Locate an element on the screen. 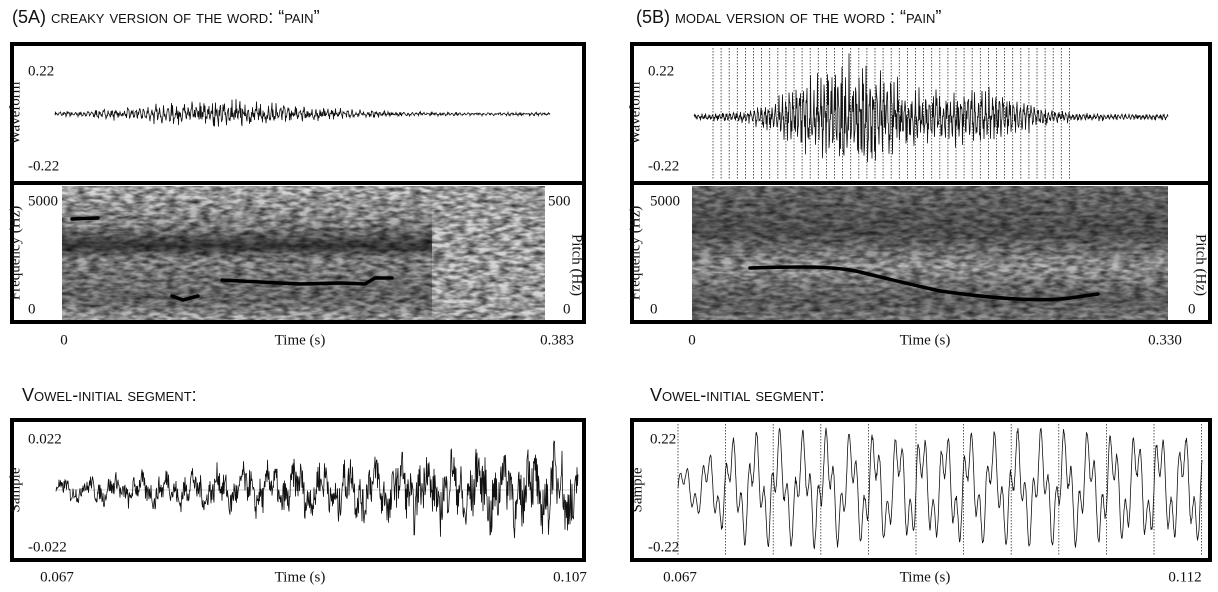 The image size is (1218, 592). glottal-pulse-marks is located at coordinates (939, 490).